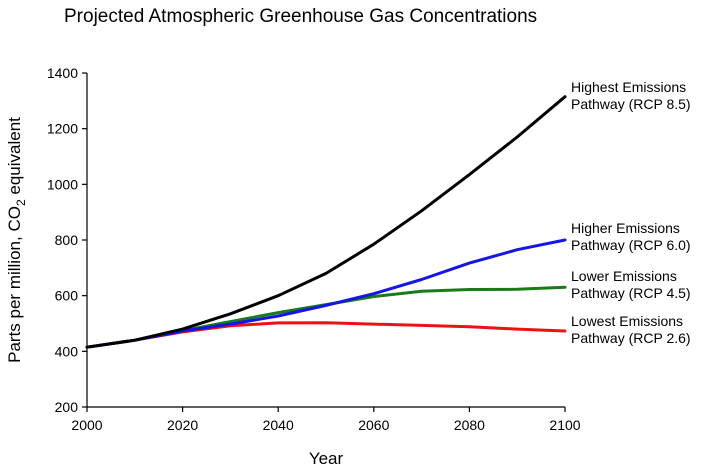 The height and width of the screenshot is (471, 708). What do you see at coordinates (62, 184) in the screenshot?
I see `y-tick-label: 1000` at bounding box center [62, 184].